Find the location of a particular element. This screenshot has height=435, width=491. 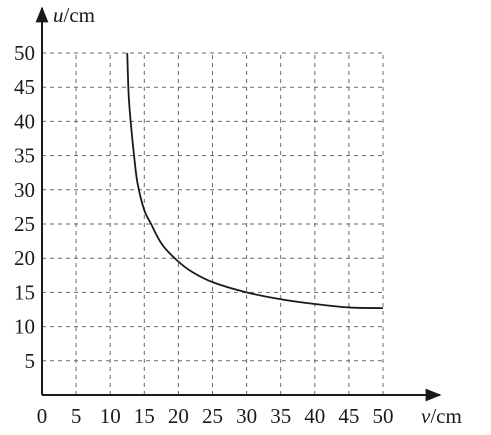

x-tick-label: 10 is located at coordinates (110, 416).